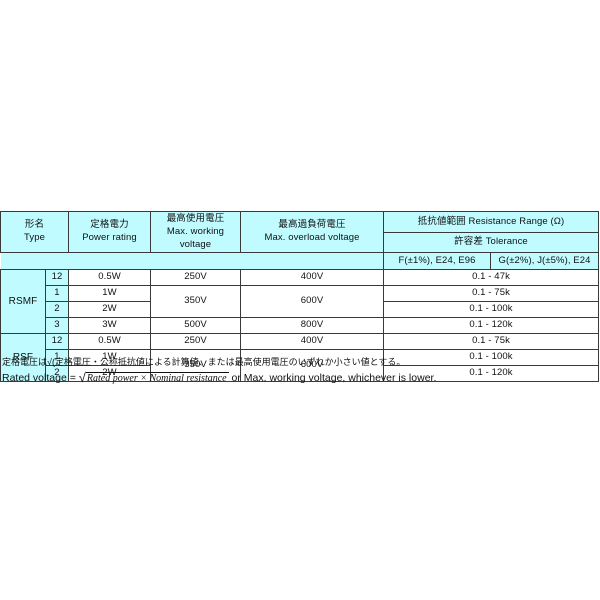  Describe the element at coordinates (157, 378) in the screenshot. I see `footnote-formula: Rated power × Nominal resistance` at that location.